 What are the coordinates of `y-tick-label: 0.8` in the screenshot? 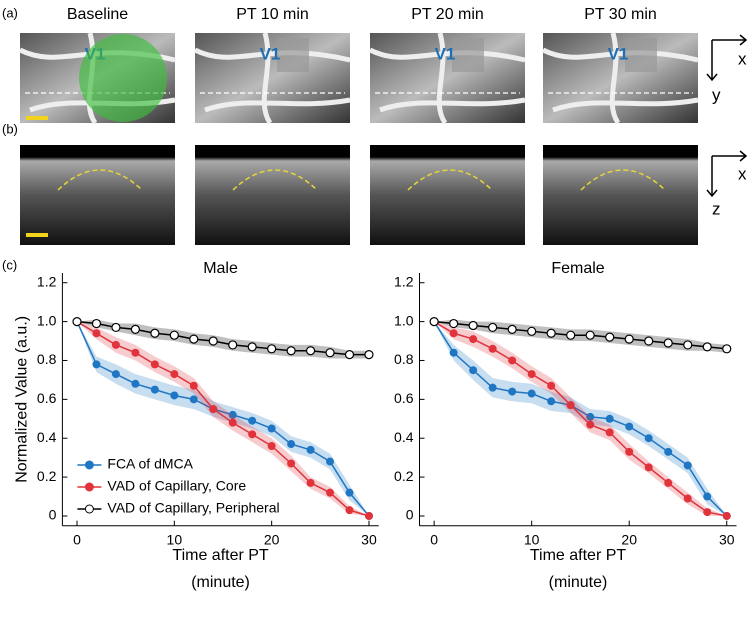 It's located at (47, 359).